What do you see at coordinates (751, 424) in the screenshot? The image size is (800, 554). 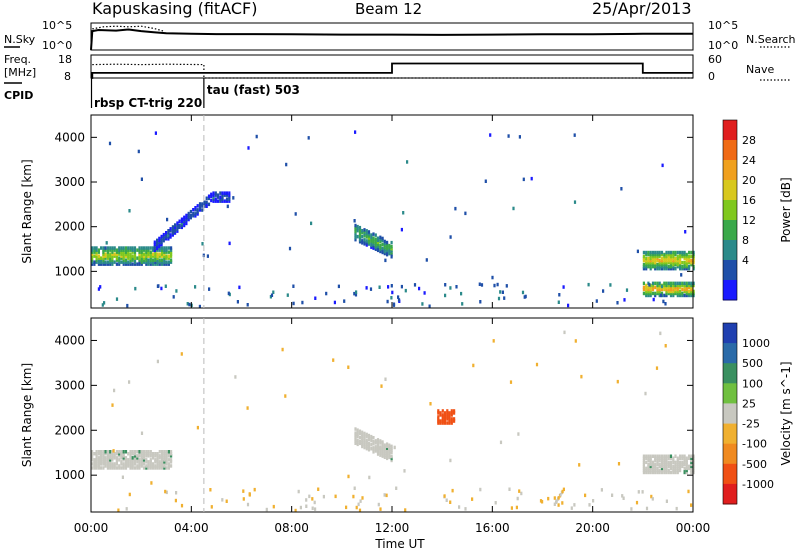 I see `colorbar-tick-label: -25` at bounding box center [751, 424].